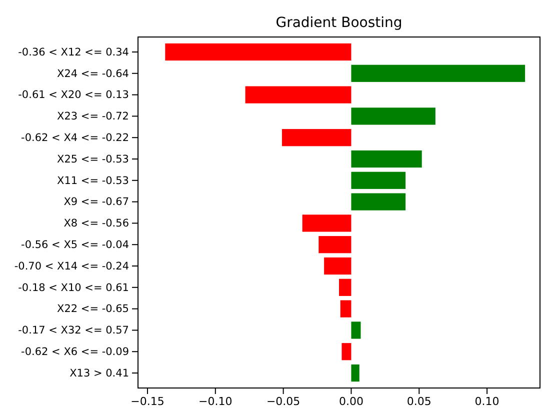 The image size is (542, 409). What do you see at coordinates (75, 244) in the screenshot?
I see `y-tick-label: -0.56 < X5 <= -0.04` at bounding box center [75, 244].